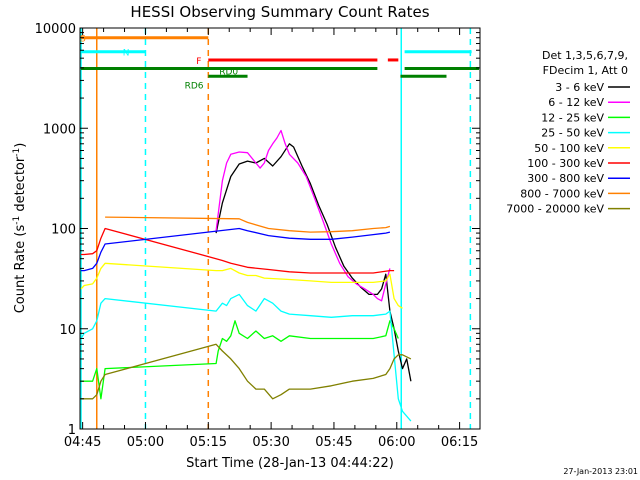 The width and height of the screenshot is (640, 480). Describe the element at coordinates (555, 209) in the screenshot. I see `legend-label: 7000 - 20000 keV` at that location.